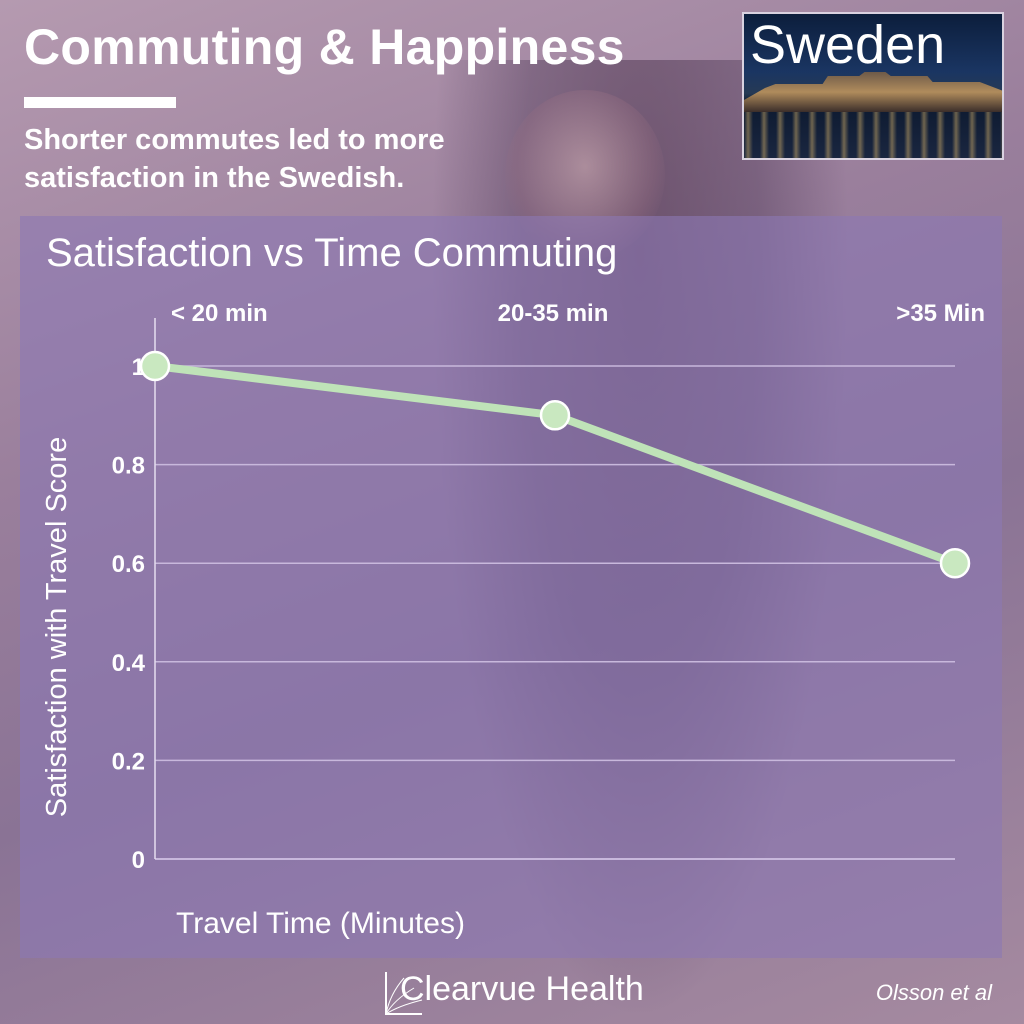 The image size is (1024, 1024). What do you see at coordinates (553, 313) in the screenshot?
I see `x-category-label: 20-35 min` at bounding box center [553, 313].